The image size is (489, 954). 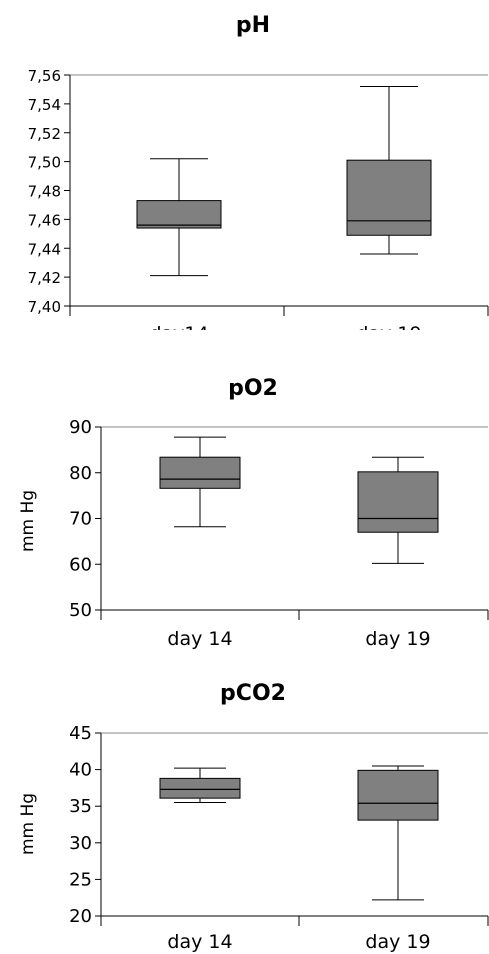 What do you see at coordinates (80, 806) in the screenshot?
I see `y-tick-label: 35` at bounding box center [80, 806].